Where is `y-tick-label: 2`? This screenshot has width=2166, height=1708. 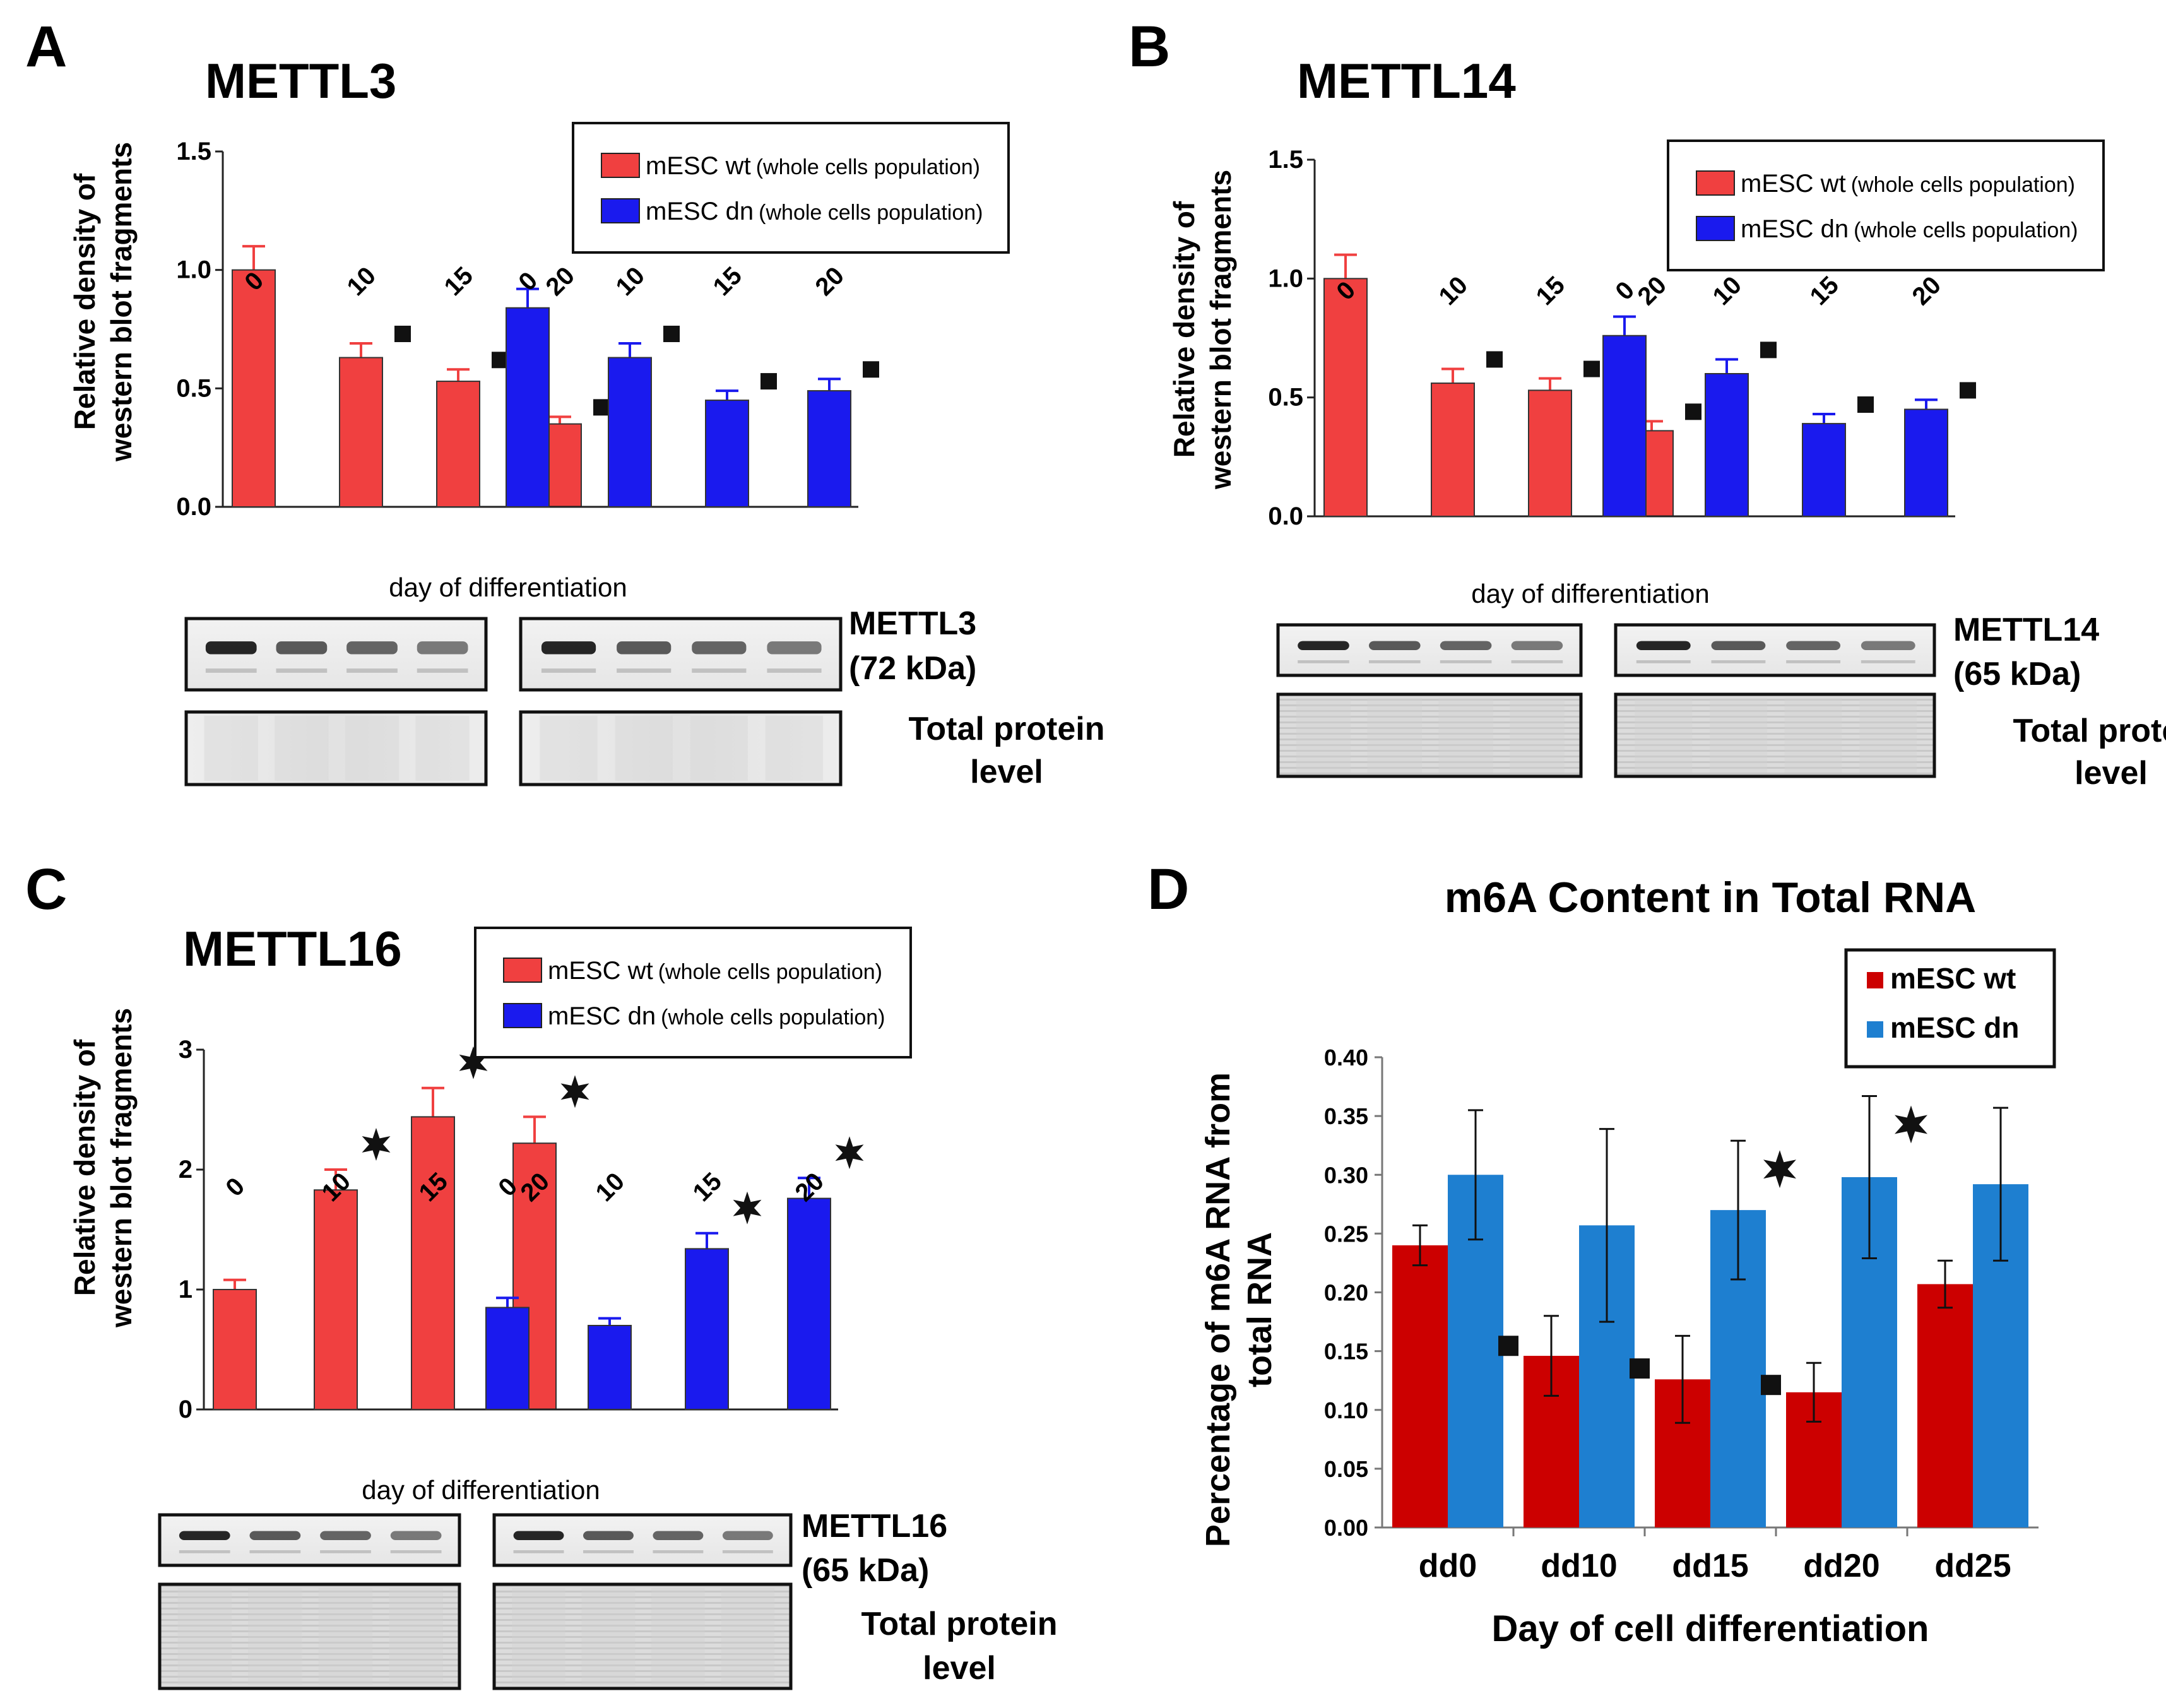 y-tick-label: 2 is located at coordinates (185, 1169).